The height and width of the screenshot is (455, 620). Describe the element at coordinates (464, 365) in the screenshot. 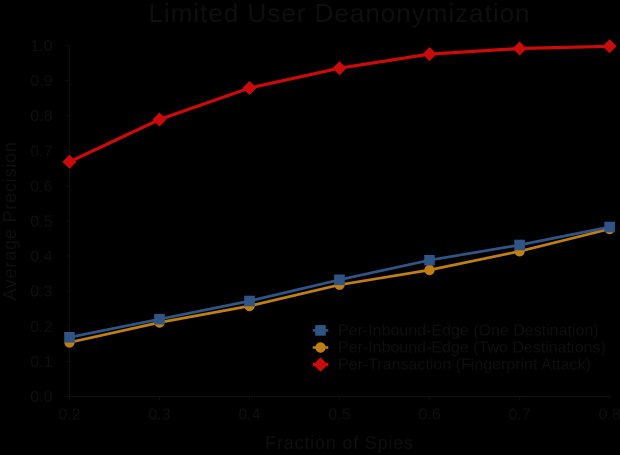

I see `svg-text:Per-Transaction (Fingerprint A: Per-Transaction (Fingerprint Attack)` at that location.